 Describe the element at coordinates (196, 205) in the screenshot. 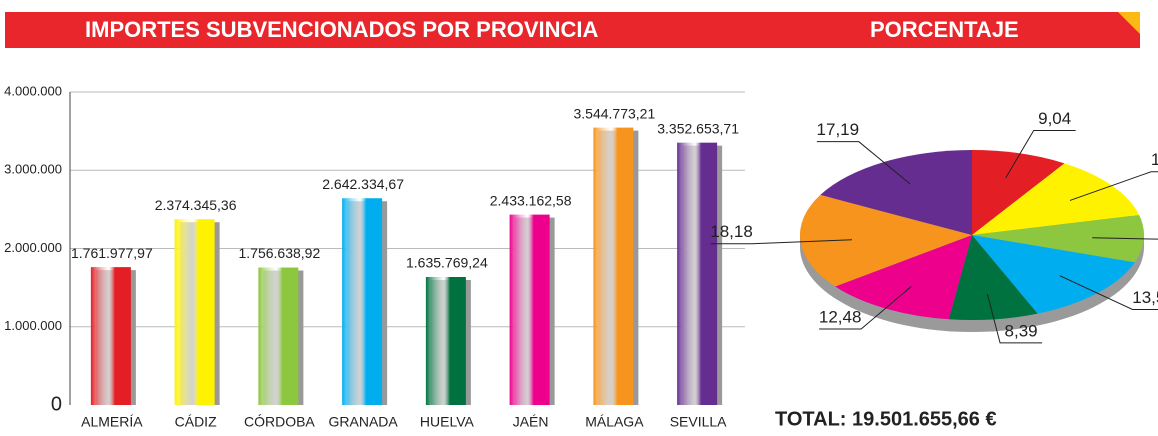

I see `value-label: 2.374.345,36` at that location.